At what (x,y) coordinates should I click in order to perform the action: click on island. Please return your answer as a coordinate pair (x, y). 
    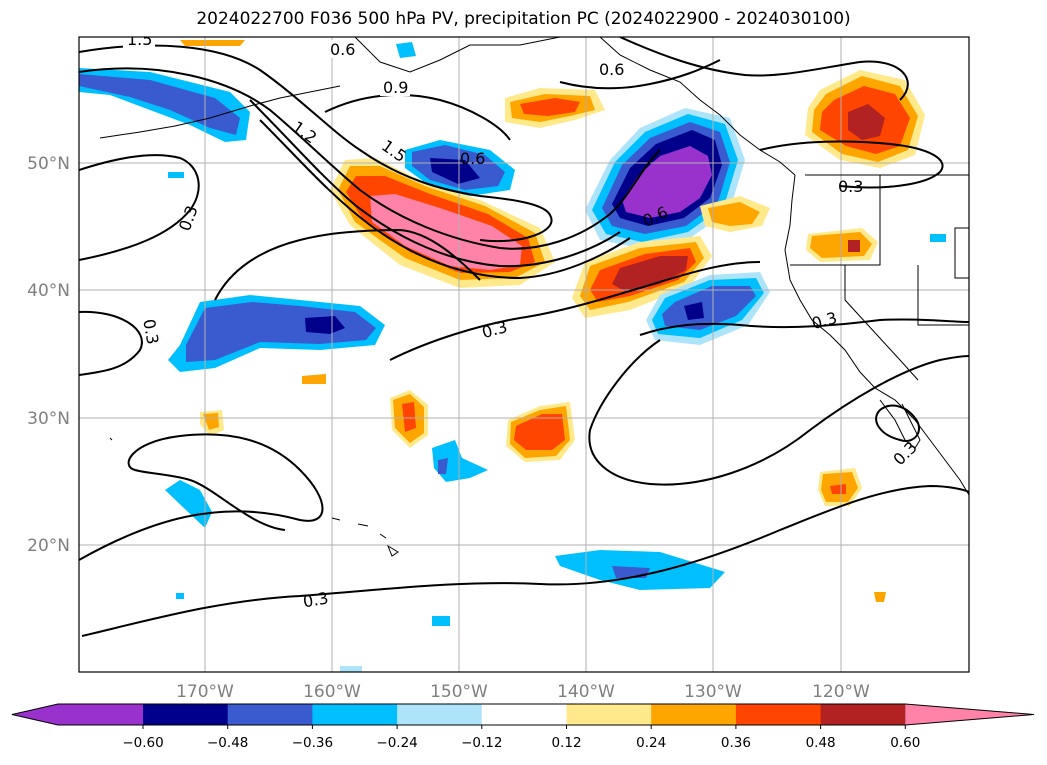
    Looking at the image, I should click on (111, 439).